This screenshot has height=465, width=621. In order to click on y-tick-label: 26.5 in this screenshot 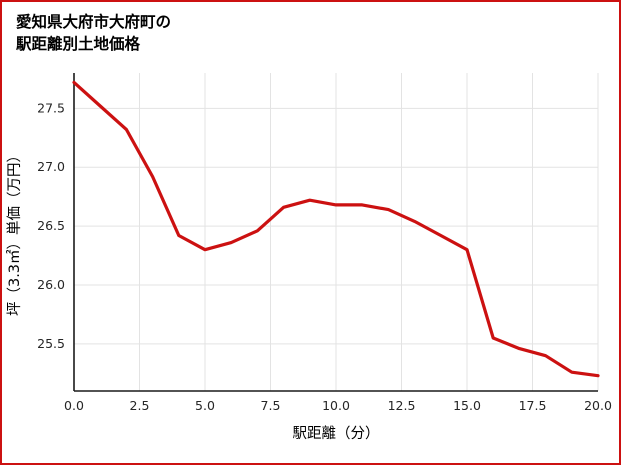, I will do `click(51, 225)`.